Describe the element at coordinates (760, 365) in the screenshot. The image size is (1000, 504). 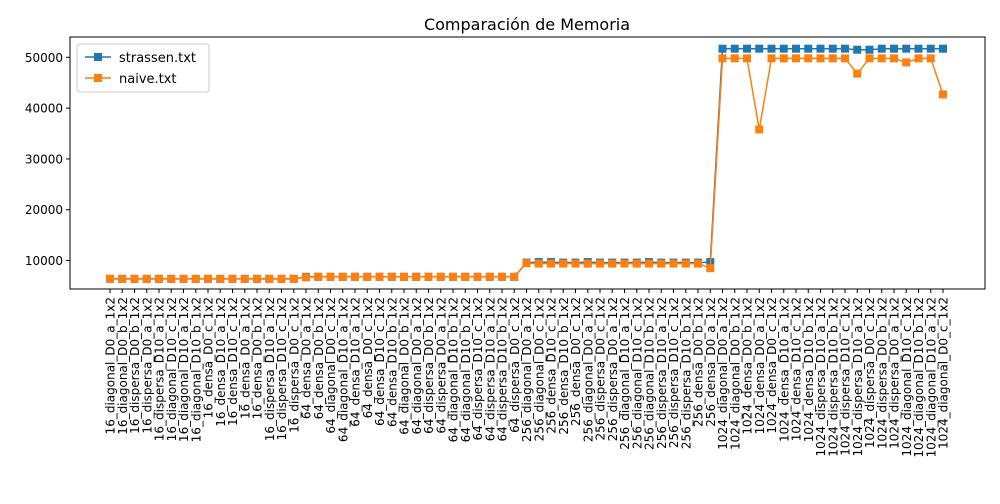
I see `x-tick-label: 1024_densa_D0_a_1x2` at that location.